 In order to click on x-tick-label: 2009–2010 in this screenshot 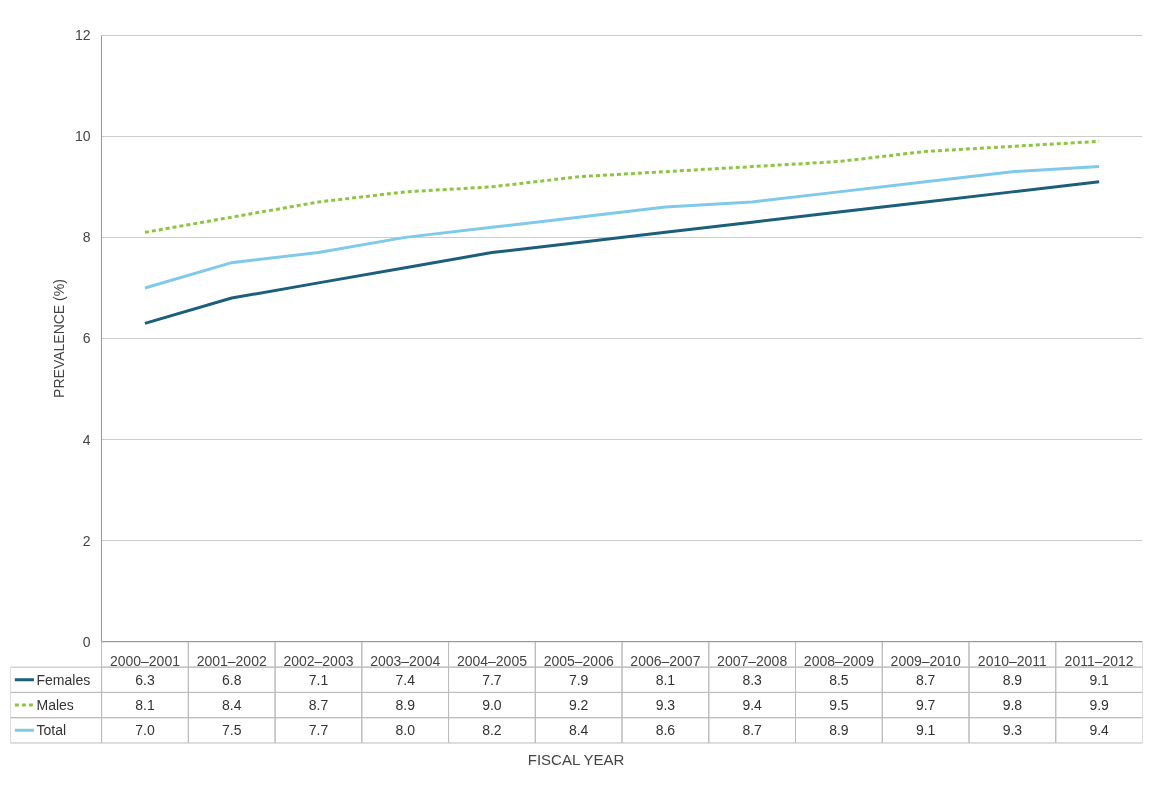, I will do `click(925, 660)`.